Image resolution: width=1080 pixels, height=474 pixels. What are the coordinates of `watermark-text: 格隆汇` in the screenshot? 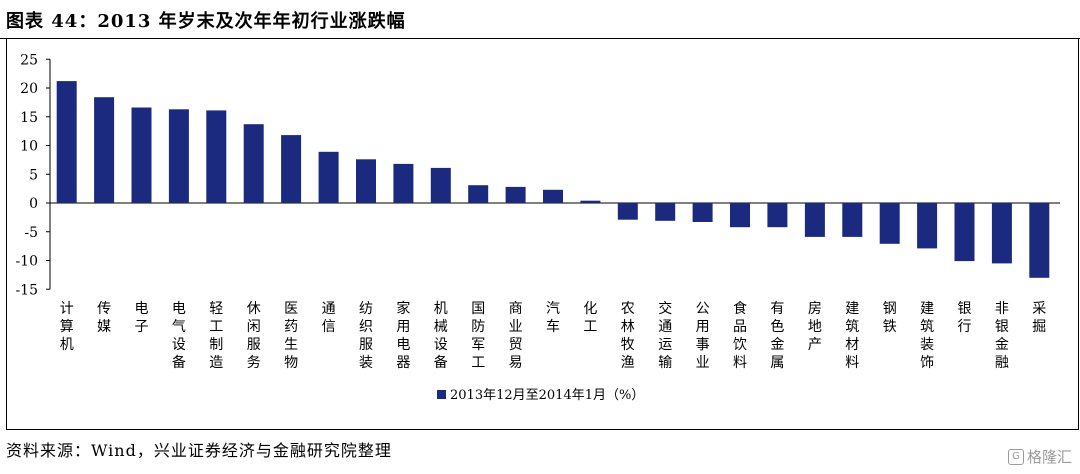 It's located at (1049, 457).